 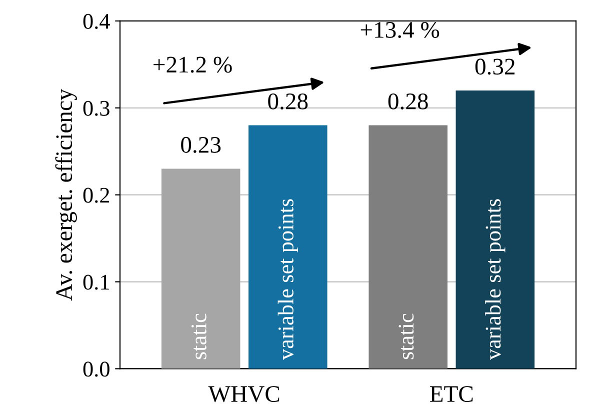 What do you see at coordinates (288, 279) in the screenshot?
I see `series-label: variable set points` at bounding box center [288, 279].